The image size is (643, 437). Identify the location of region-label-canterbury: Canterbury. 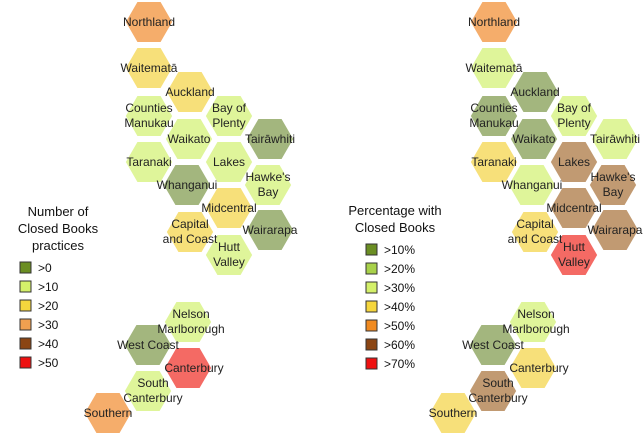
(193, 368).